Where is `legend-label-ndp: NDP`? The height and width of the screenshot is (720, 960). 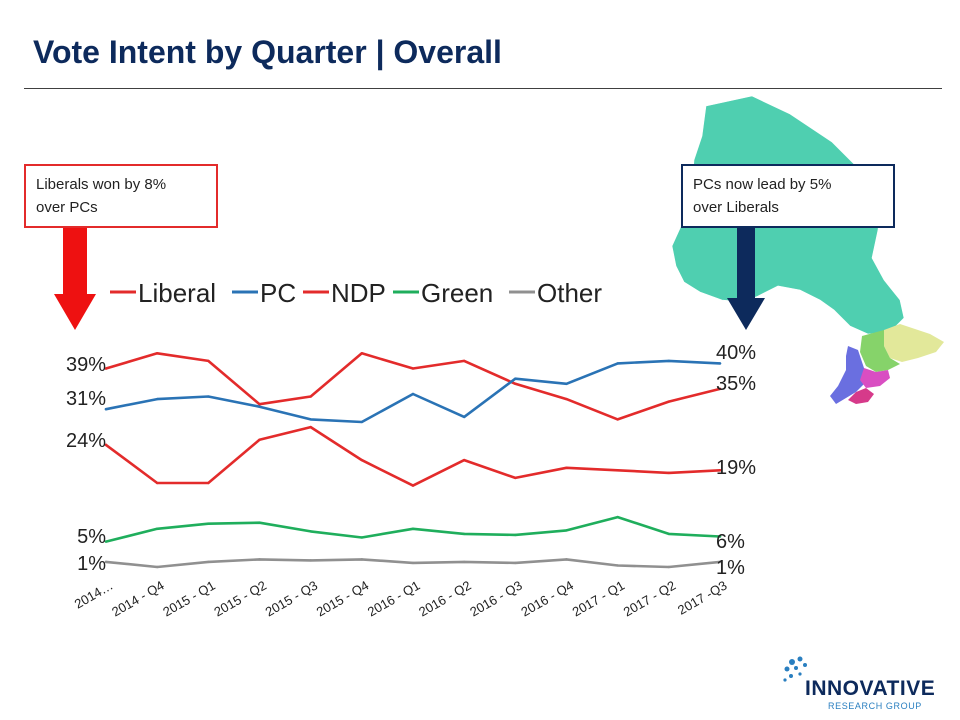
legend-label-ndp: NDP is located at coordinates (358, 293).